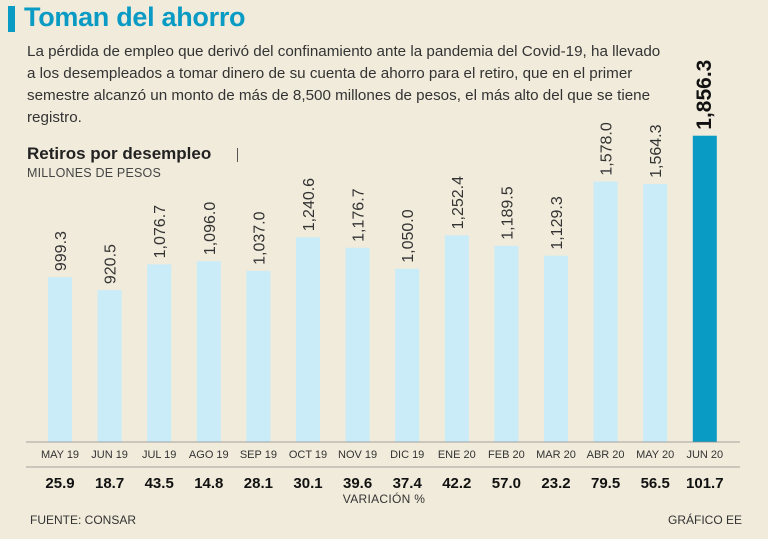 This screenshot has width=768, height=539. Describe the element at coordinates (408, 235) in the screenshot. I see `value-label: 1,050.0` at that location.